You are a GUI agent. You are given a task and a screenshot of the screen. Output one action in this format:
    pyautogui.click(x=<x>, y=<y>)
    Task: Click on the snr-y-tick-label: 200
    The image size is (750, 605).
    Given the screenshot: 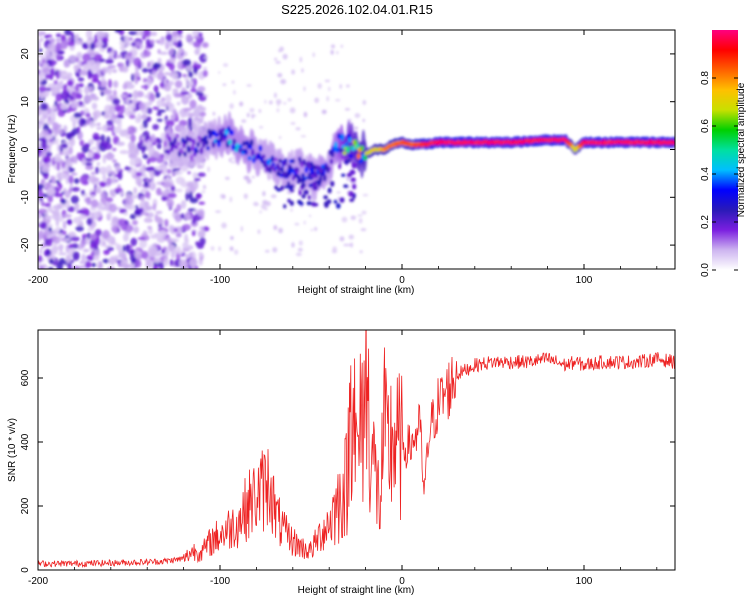 What is the action you would take?
    pyautogui.click(x=25, y=505)
    